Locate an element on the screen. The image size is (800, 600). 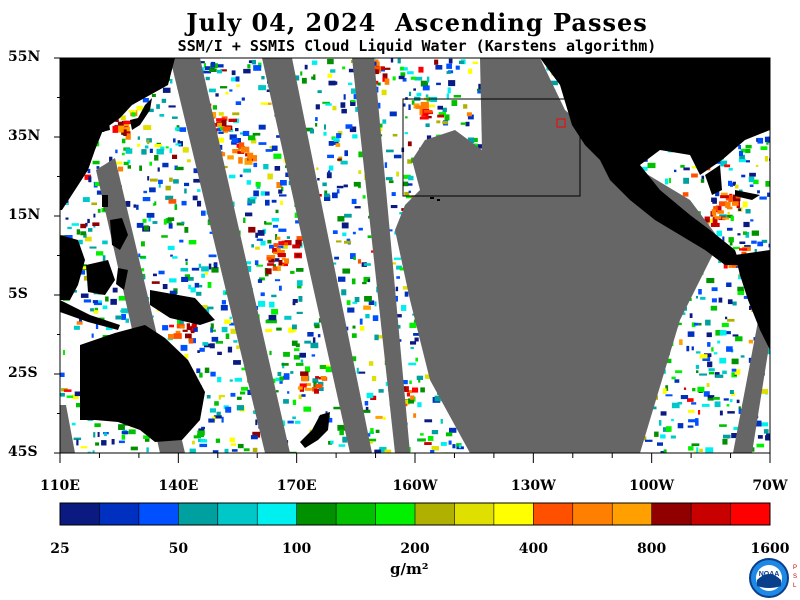
colorbar-label: 800 is located at coordinates (652, 549).